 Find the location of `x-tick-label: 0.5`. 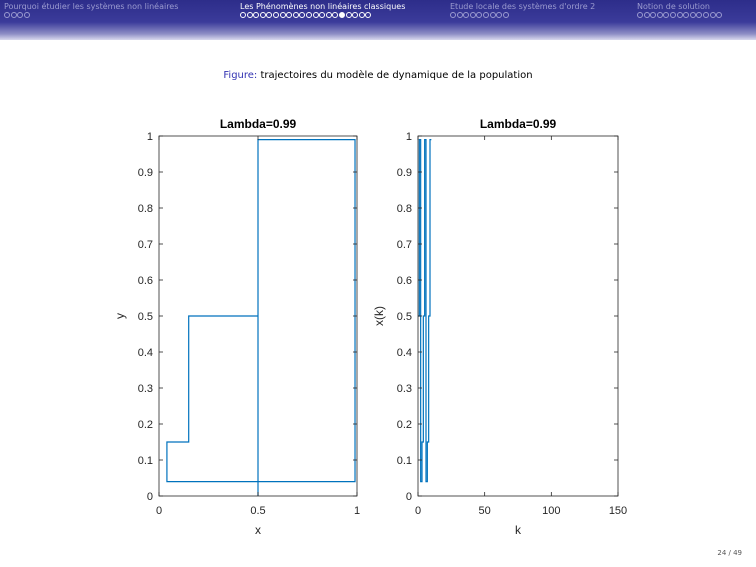

x-tick-label: 0.5 is located at coordinates (257, 511).